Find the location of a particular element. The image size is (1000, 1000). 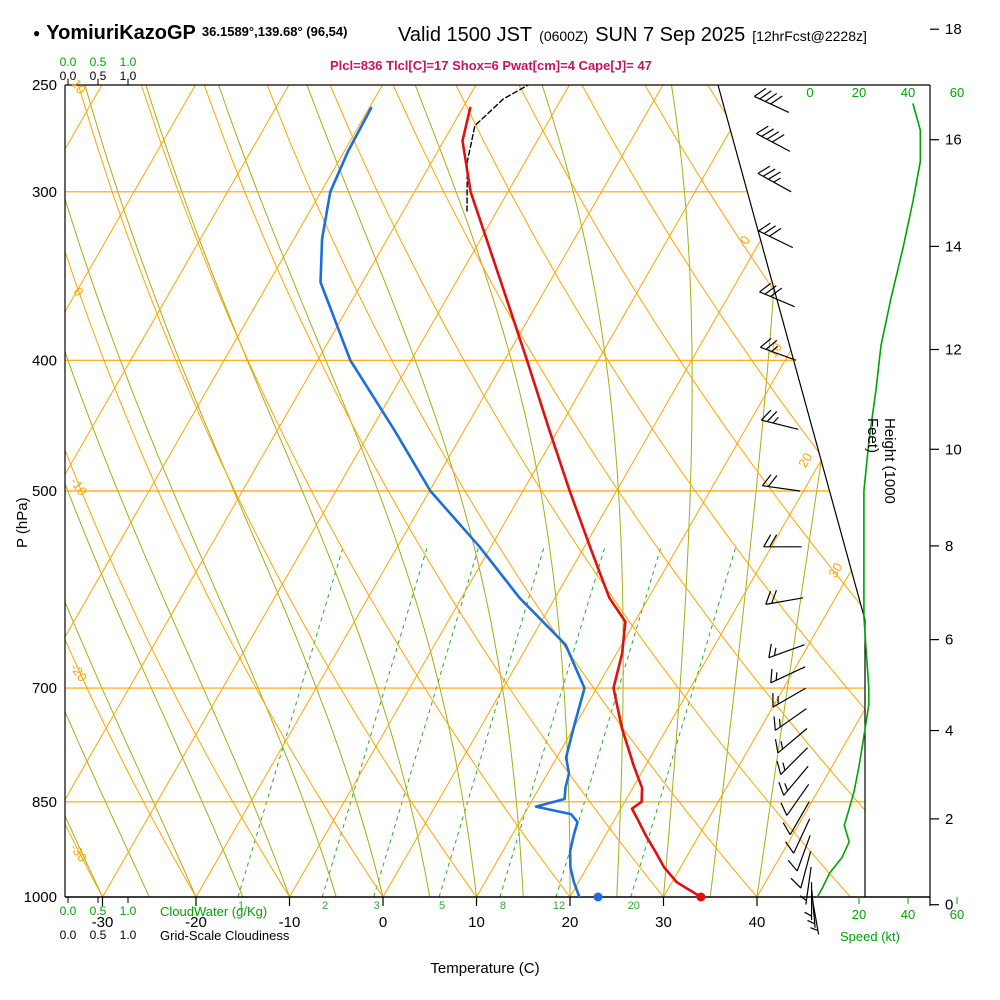

speed-tick-label: 60 is located at coordinates (957, 914).